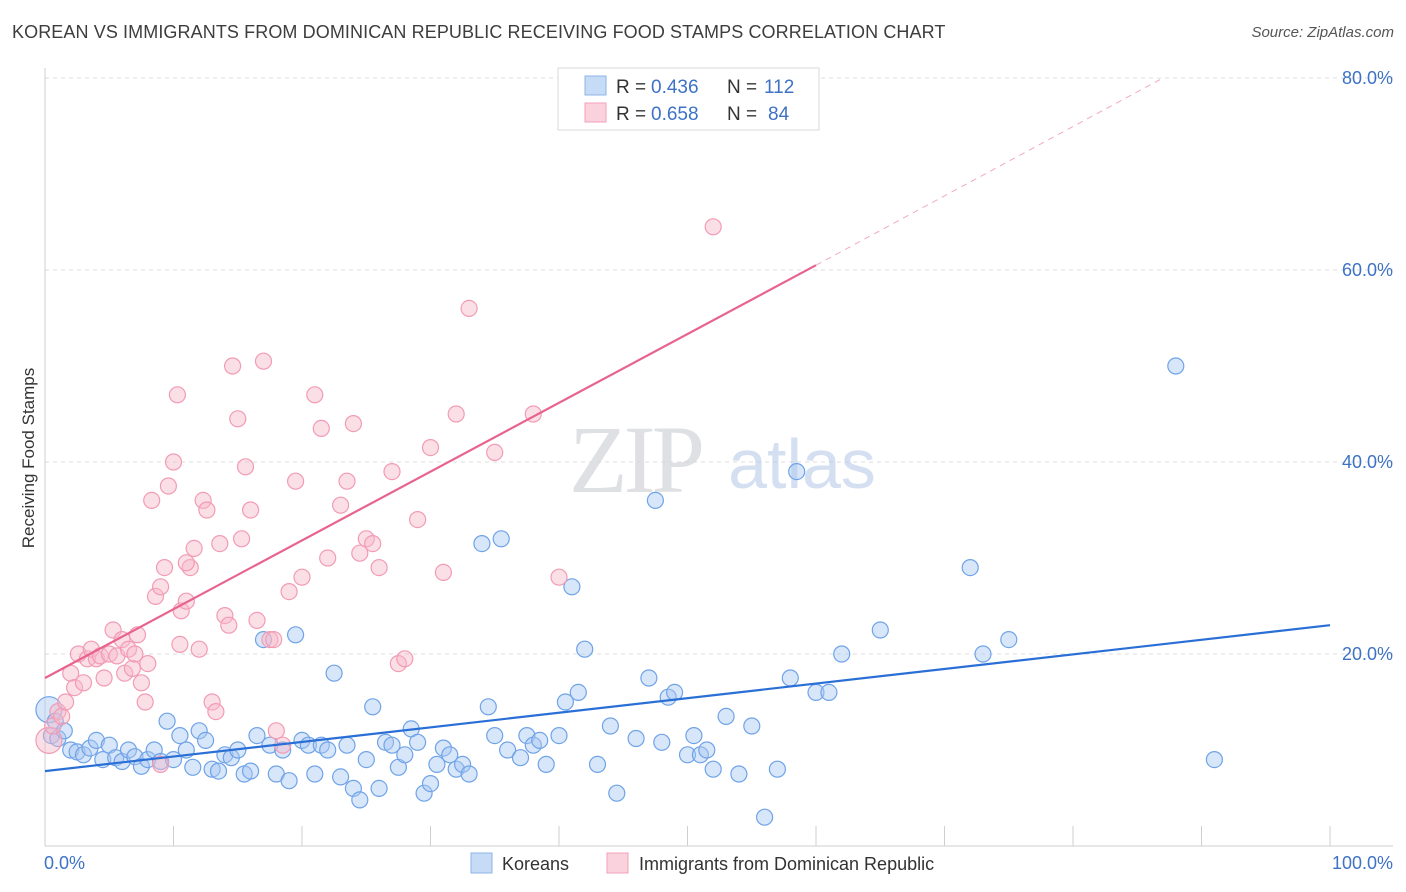 This screenshot has width=1406, height=892. I want to click on legend-bottom-swatch-koreans, so click(481, 863).